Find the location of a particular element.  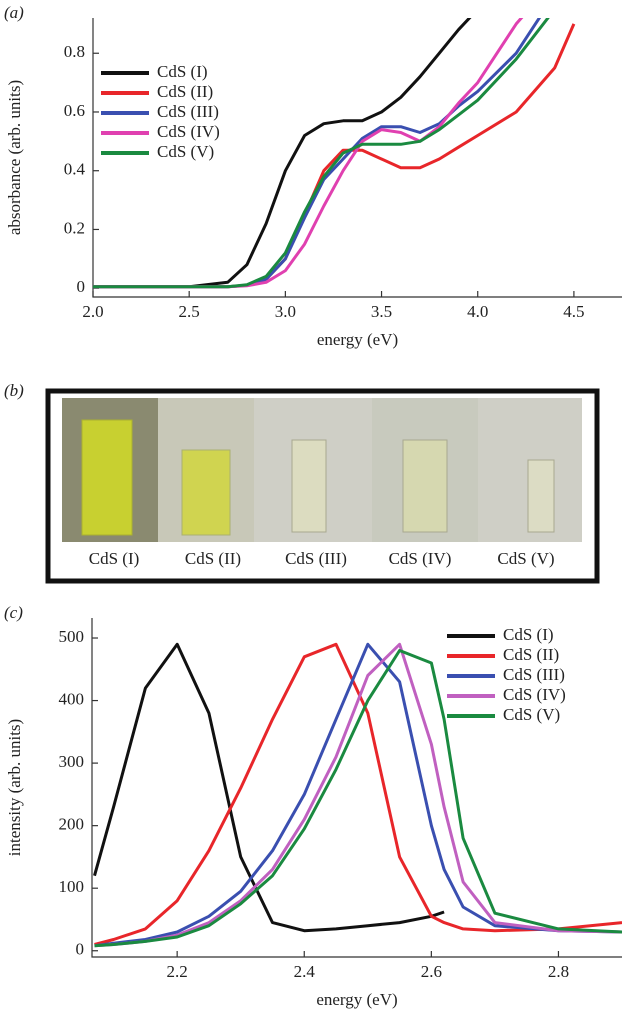

panel-label: (a) is located at coordinates (14, 12).